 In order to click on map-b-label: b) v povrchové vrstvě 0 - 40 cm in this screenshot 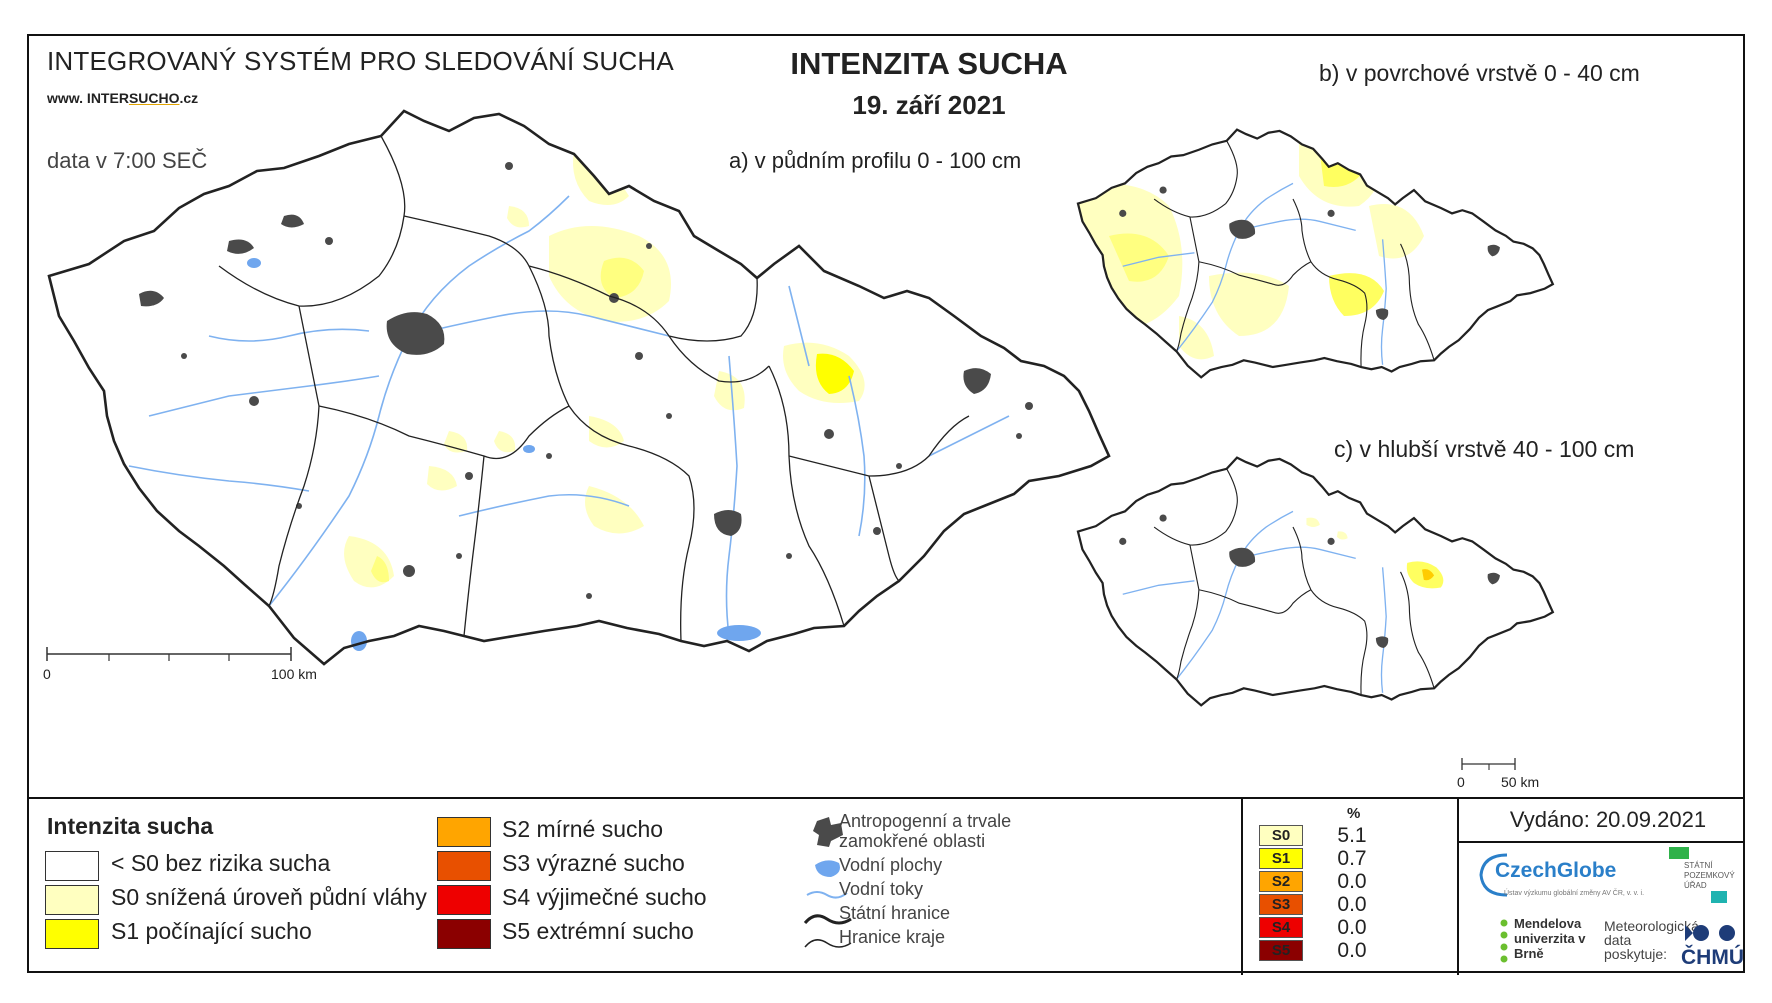, I will do `click(1479, 73)`.